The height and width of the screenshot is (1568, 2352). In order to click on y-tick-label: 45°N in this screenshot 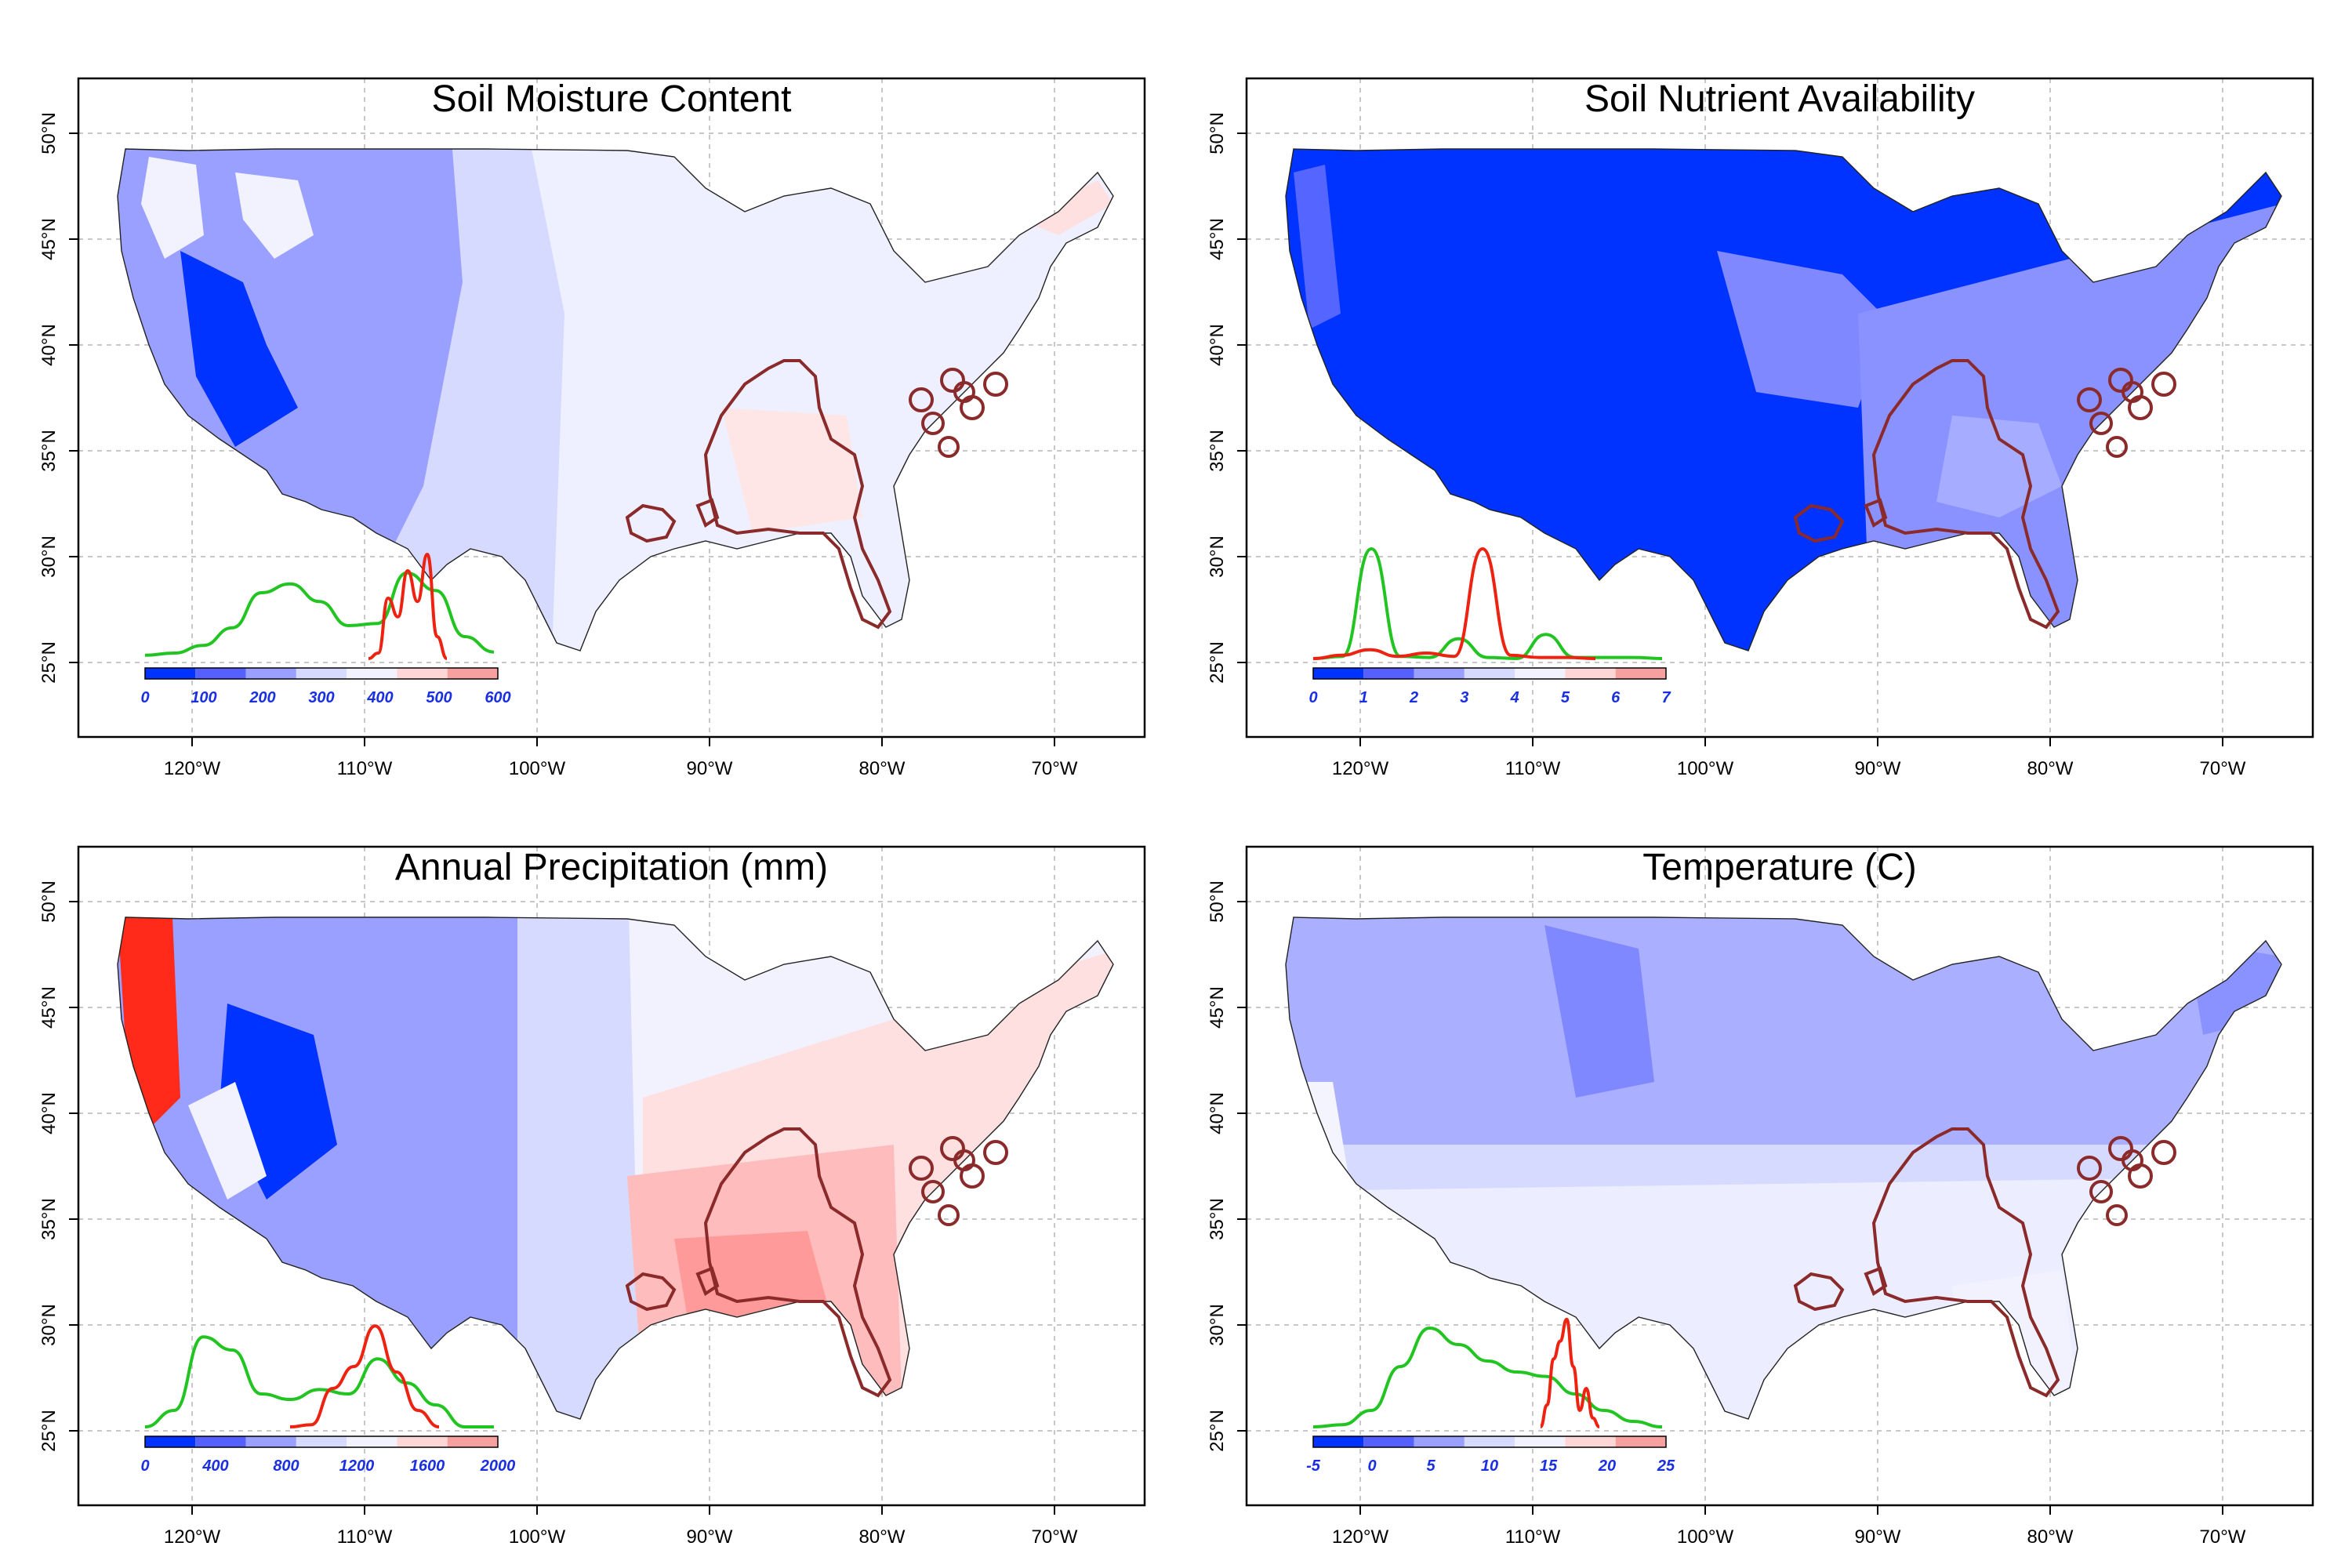, I will do `click(1217, 239)`.